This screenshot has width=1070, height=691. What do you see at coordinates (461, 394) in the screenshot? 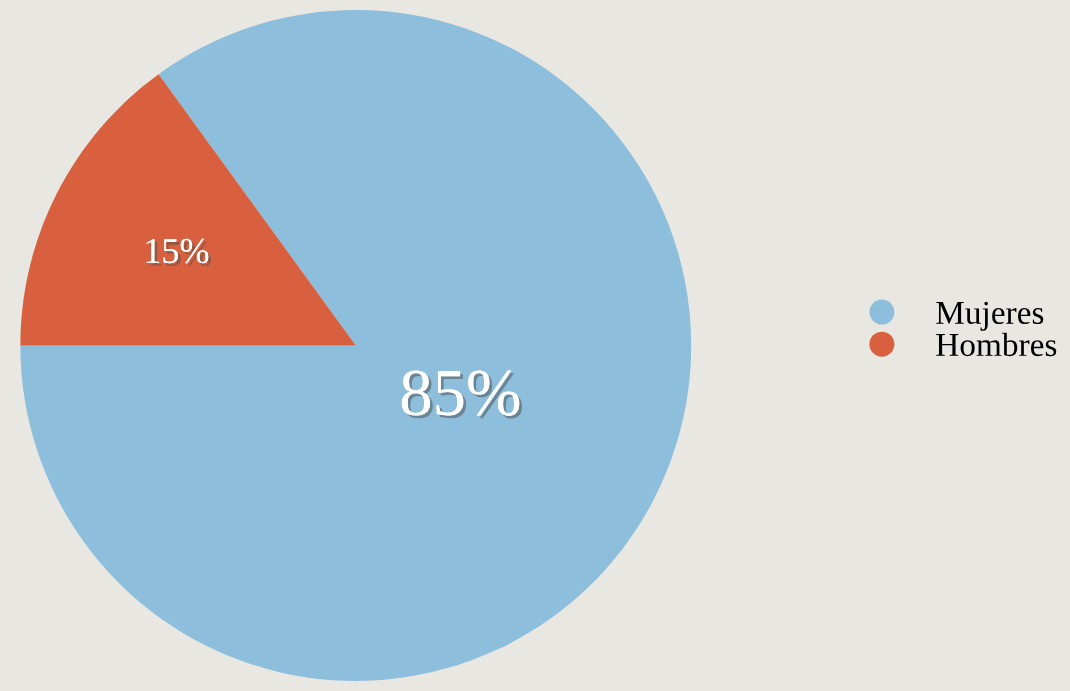
I see `data-label: 85%` at bounding box center [461, 394].